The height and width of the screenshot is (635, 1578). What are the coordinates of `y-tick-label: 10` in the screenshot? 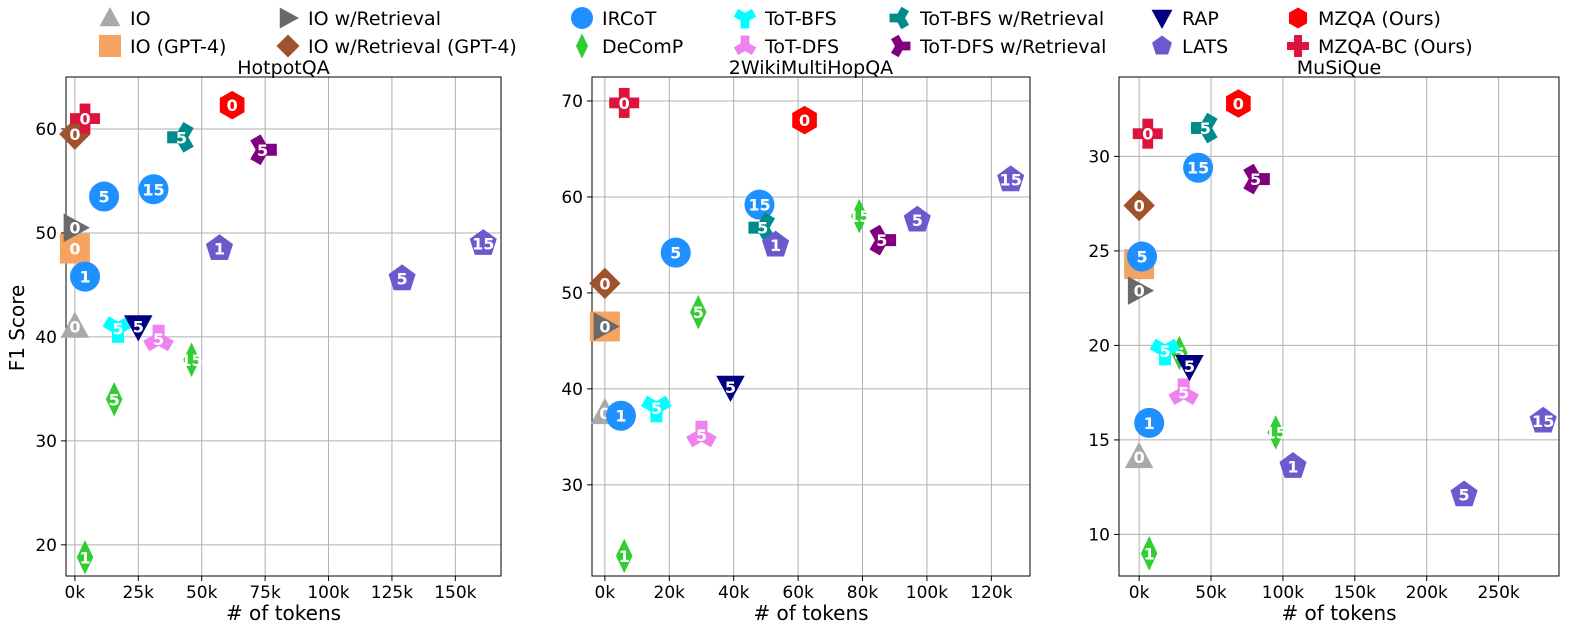 It's located at (1099, 535).